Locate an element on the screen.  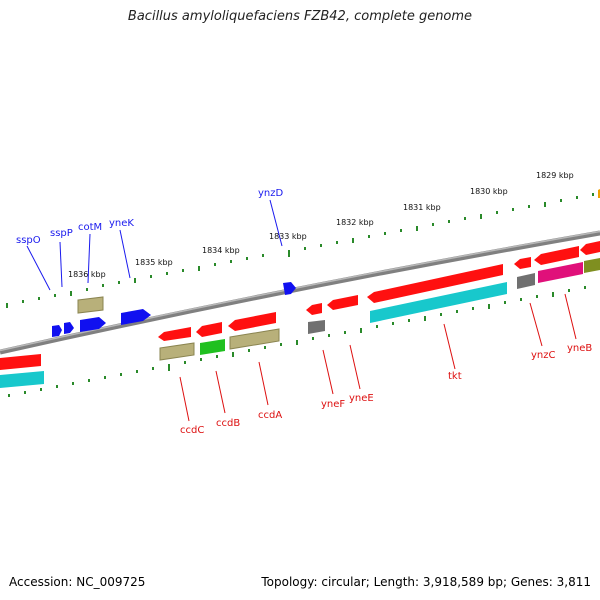
ruler-label-1834: 1834 kbp is located at coordinates (221, 250).